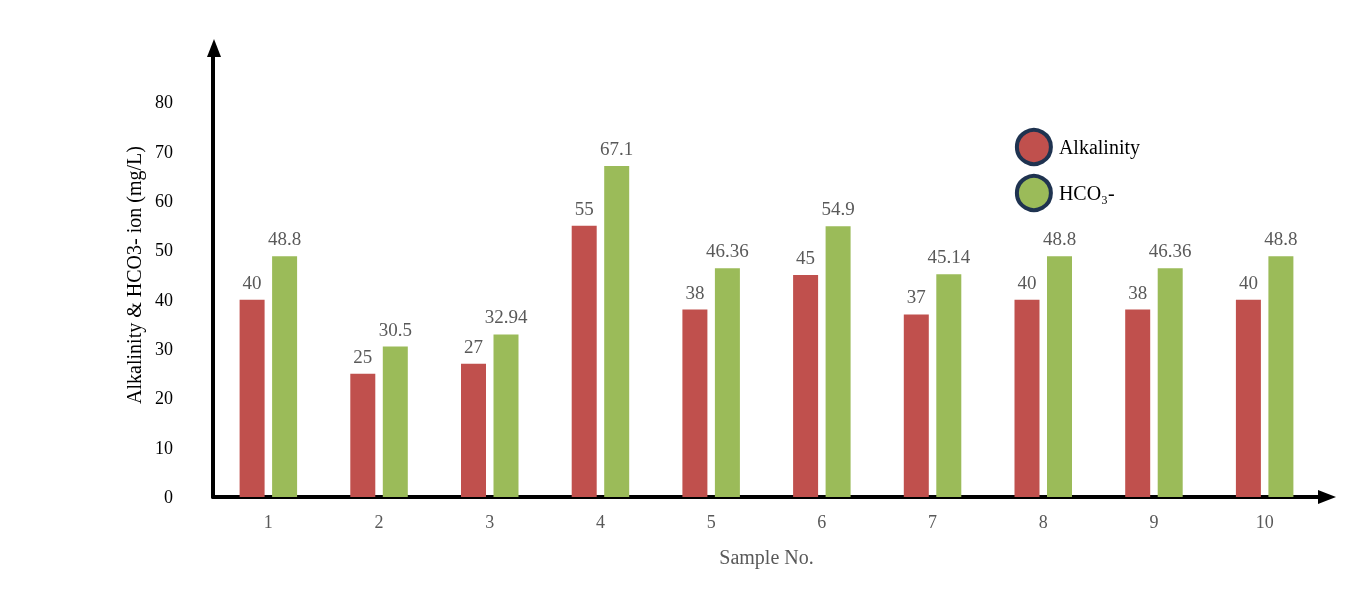 Image resolution: width=1353 pixels, height=615 pixels. What do you see at coordinates (395, 329) in the screenshot?
I see `data-label: 30.5` at bounding box center [395, 329].